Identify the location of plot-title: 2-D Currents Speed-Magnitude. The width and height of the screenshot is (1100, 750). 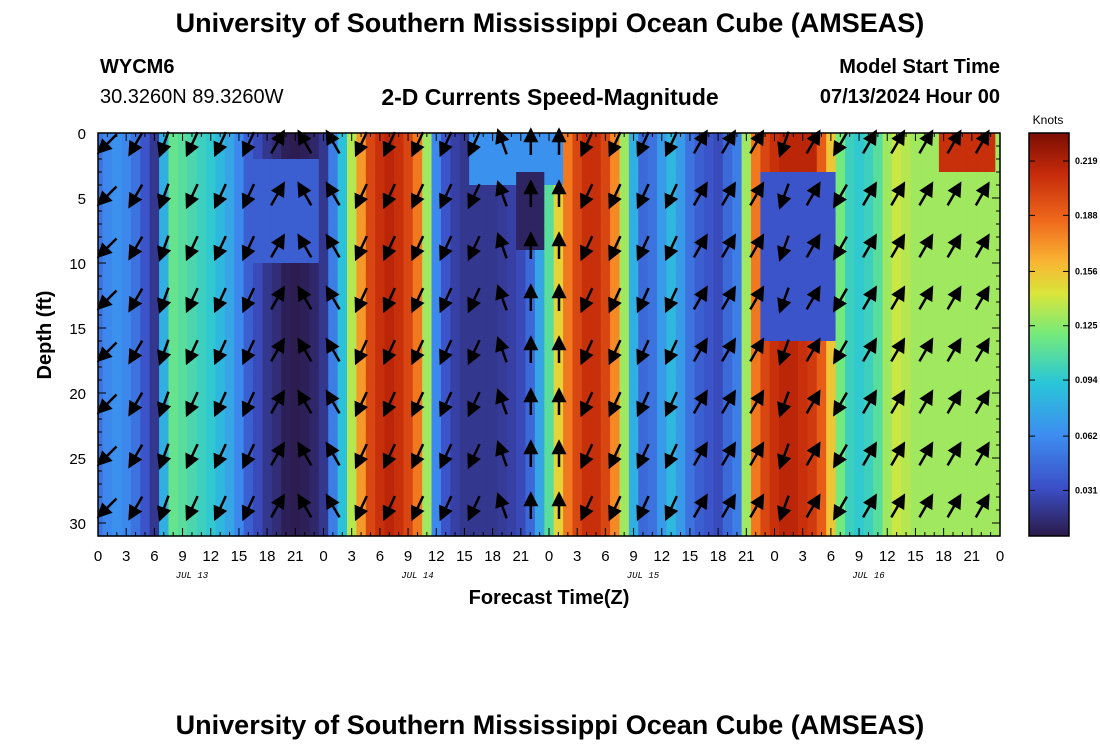
(550, 97).